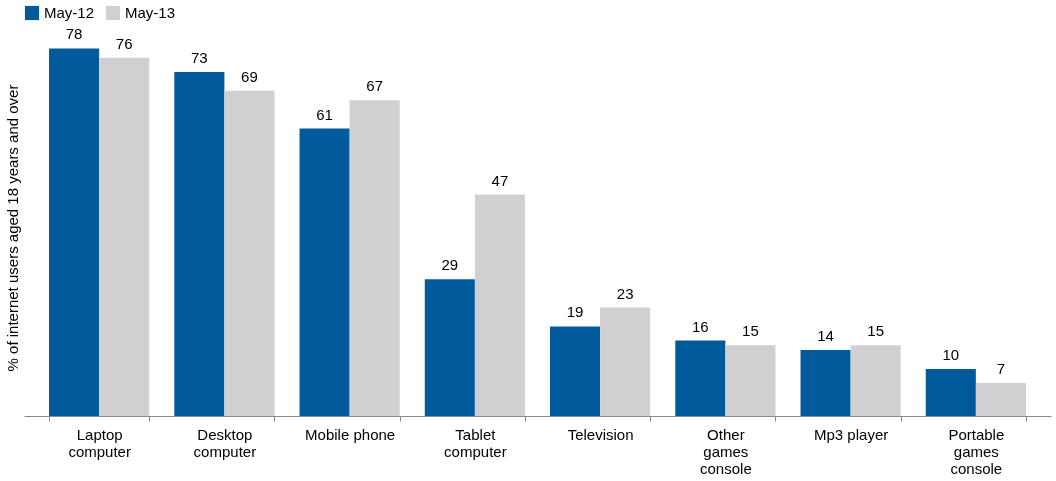 The image size is (1056, 481). Describe the element at coordinates (475, 442) in the screenshot. I see `x-tick-label: Tablet computer` at that location.